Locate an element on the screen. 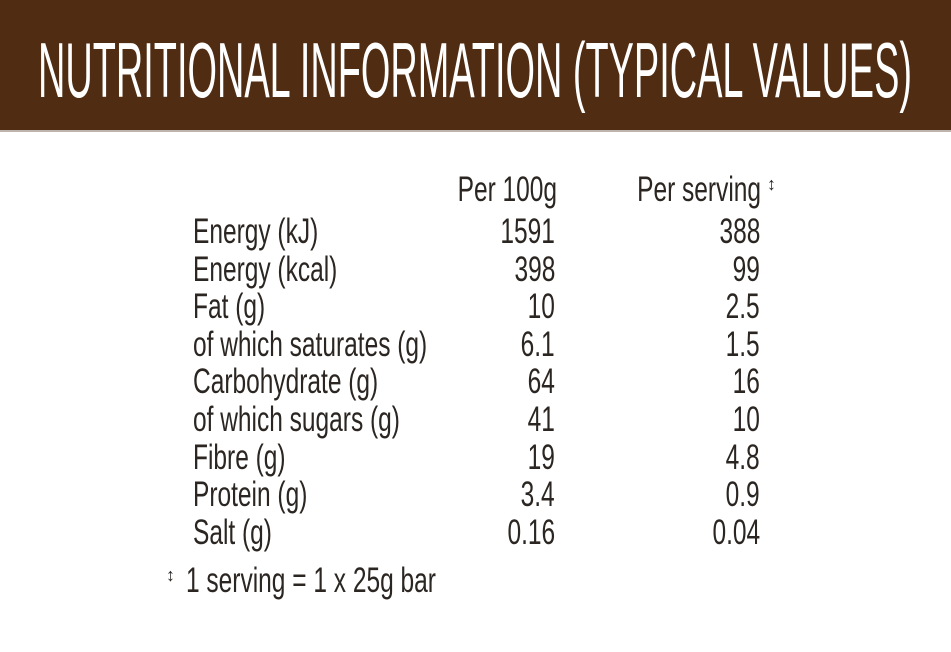  value-per-serving: 388 is located at coordinates (739, 231).